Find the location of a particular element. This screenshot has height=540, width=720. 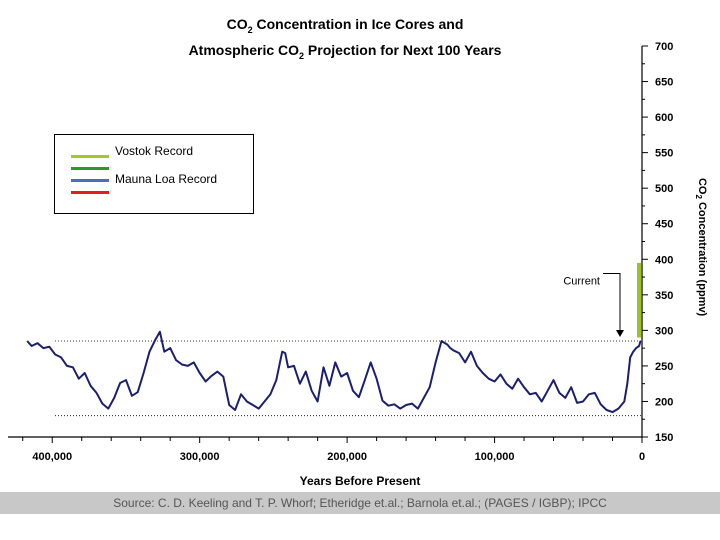

legend: Vostok Record Mauna Loa Record is located at coordinates (154, 174).